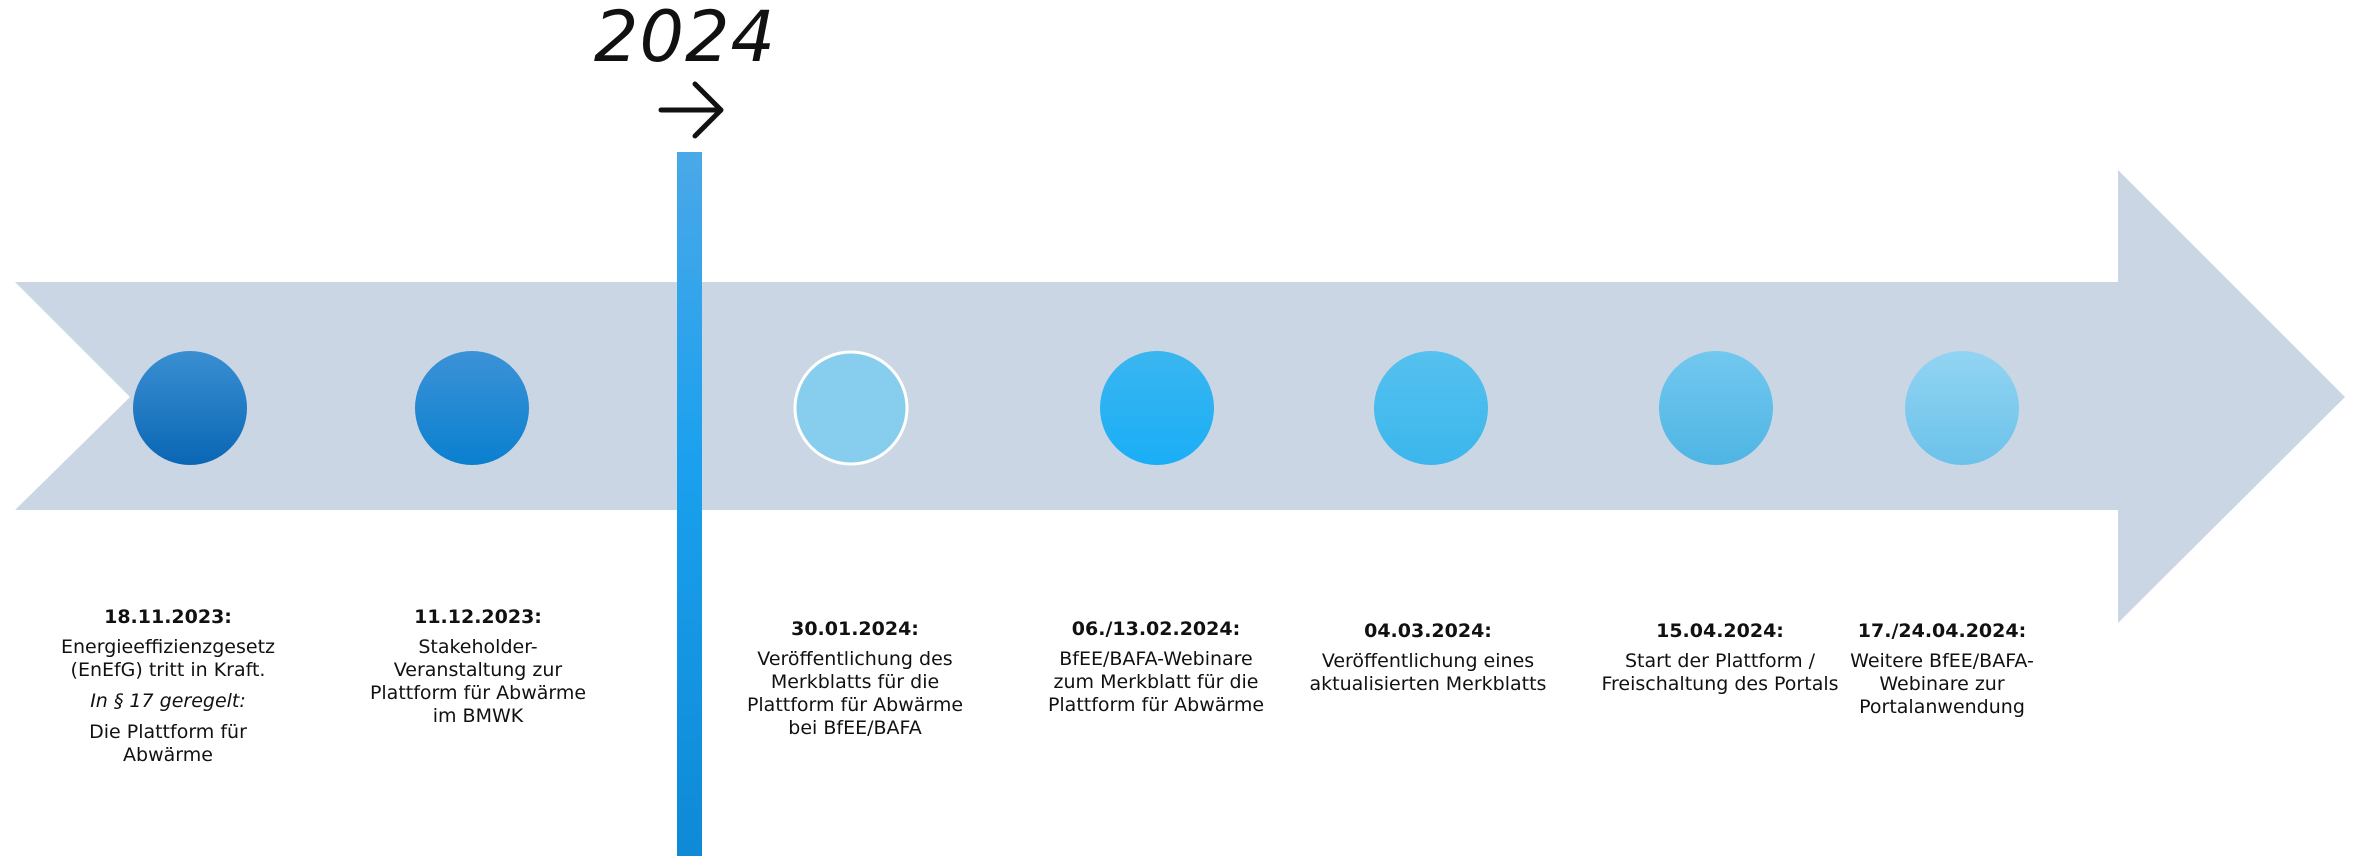 The image size is (2359, 856). What do you see at coordinates (855, 682) in the screenshot?
I see `event-text-line: Merkblatts für die` at bounding box center [855, 682].